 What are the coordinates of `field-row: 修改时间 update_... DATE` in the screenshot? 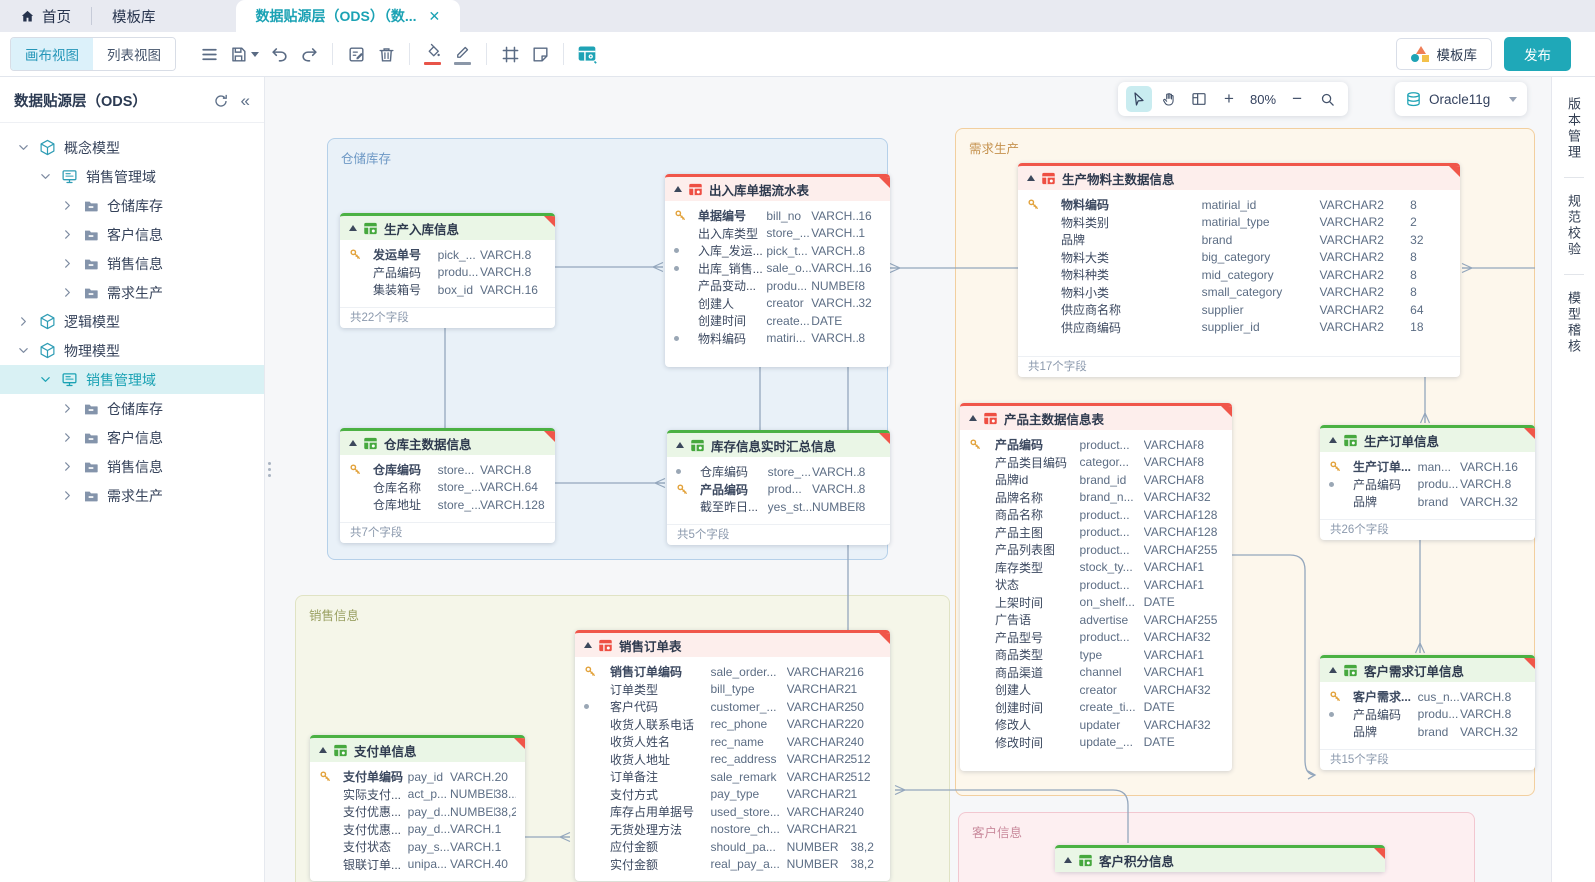 It's located at (1096, 743).